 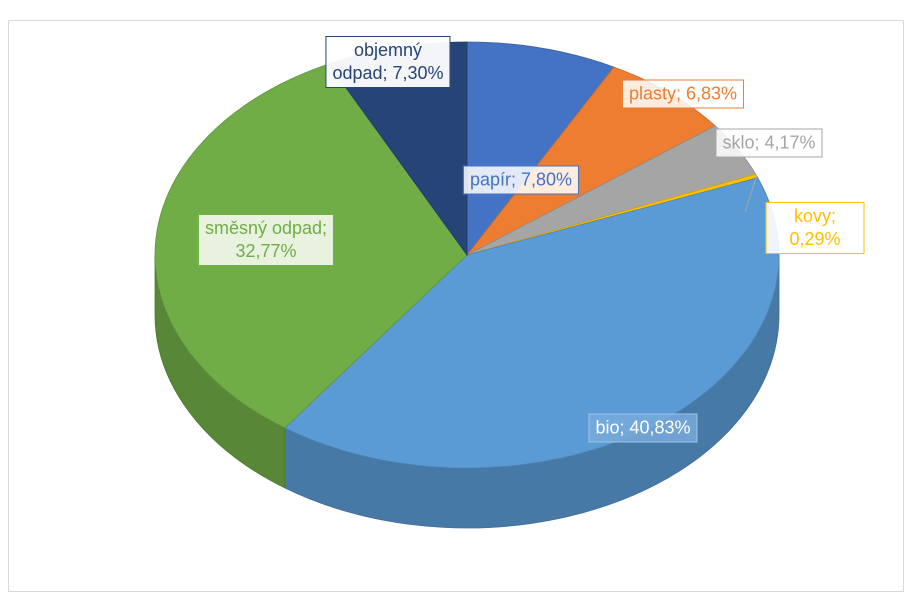 What do you see at coordinates (683, 94) in the screenshot?
I see `data-label: plasty; 6,83%` at bounding box center [683, 94].